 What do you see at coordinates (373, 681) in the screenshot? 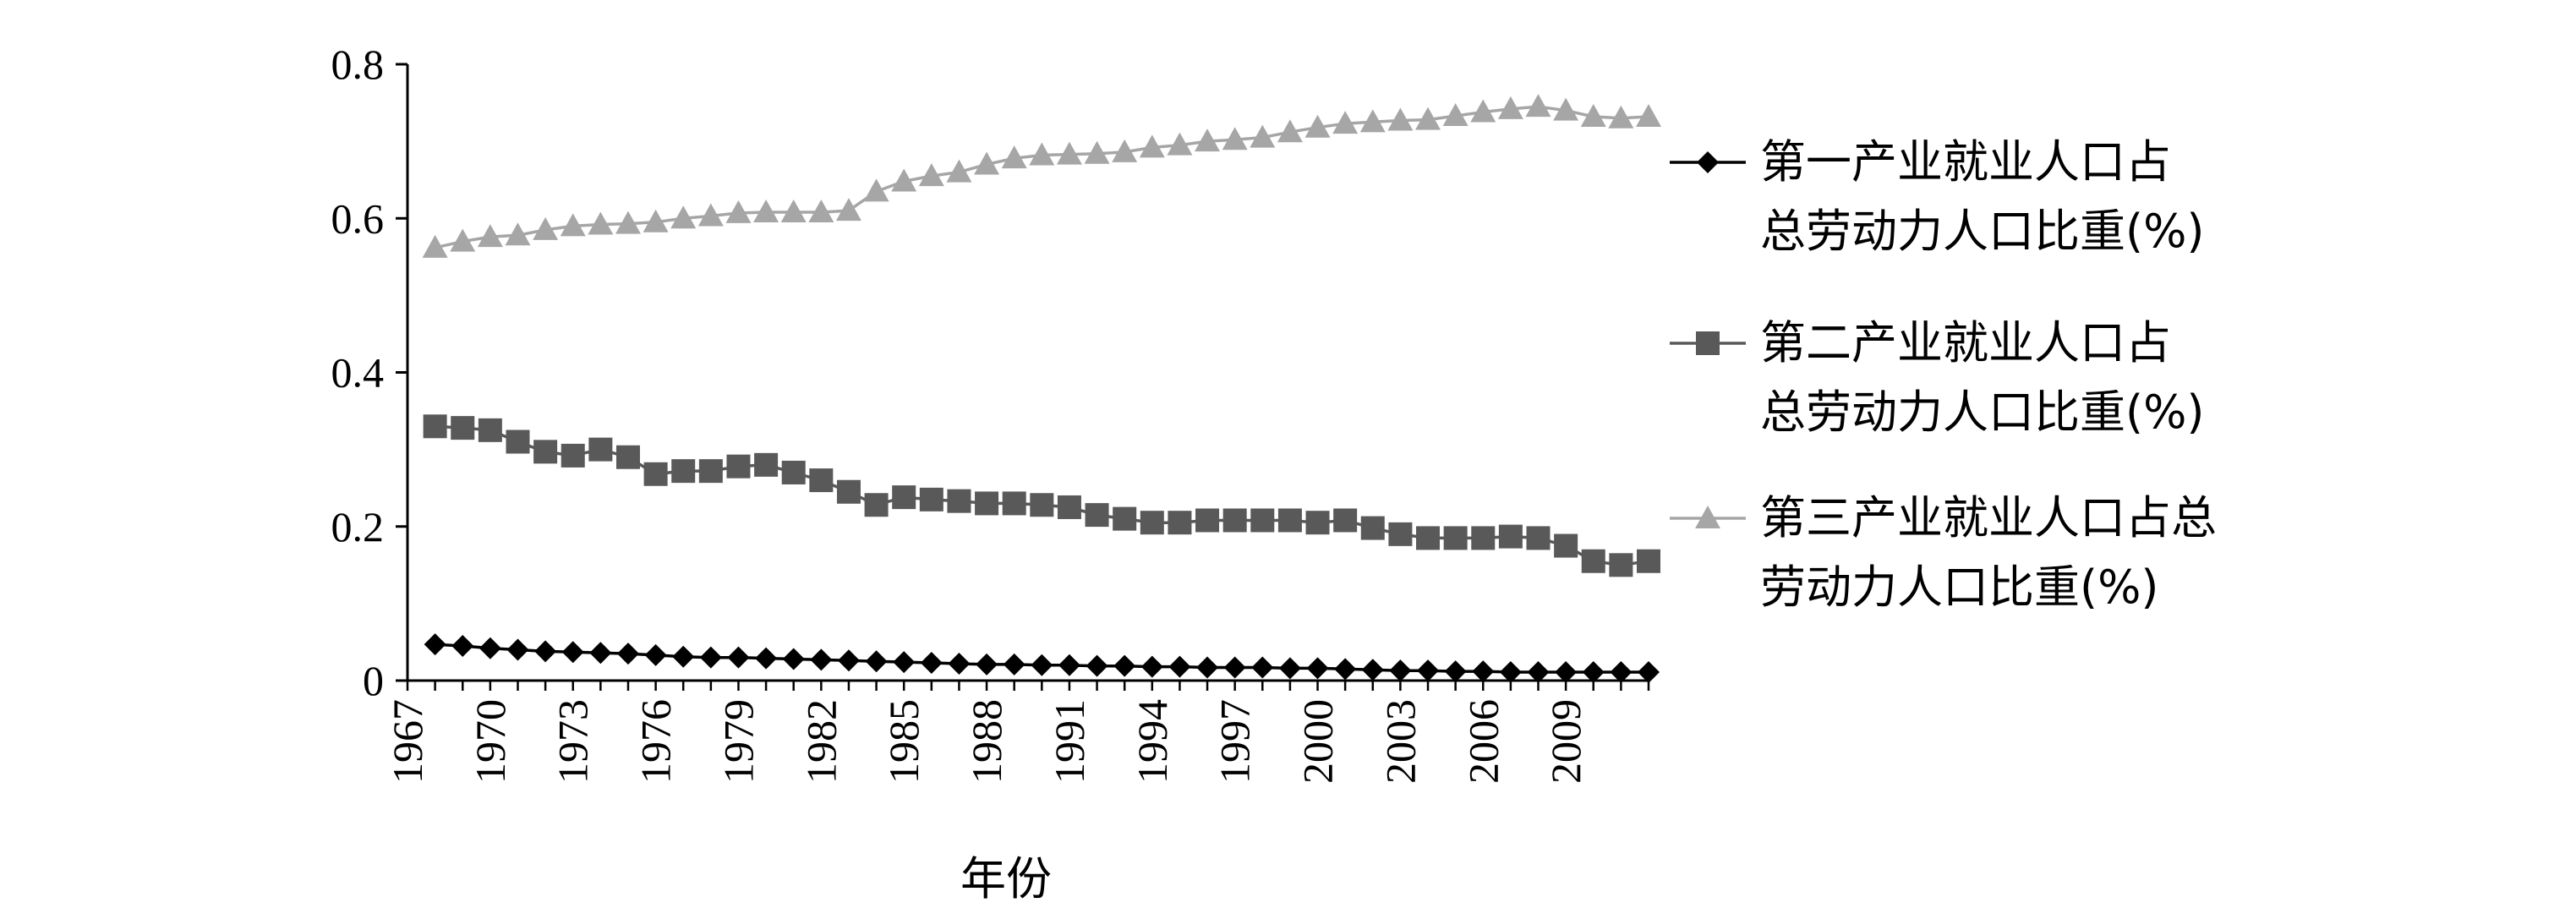
I see `y-tick-label: 0` at bounding box center [373, 681].